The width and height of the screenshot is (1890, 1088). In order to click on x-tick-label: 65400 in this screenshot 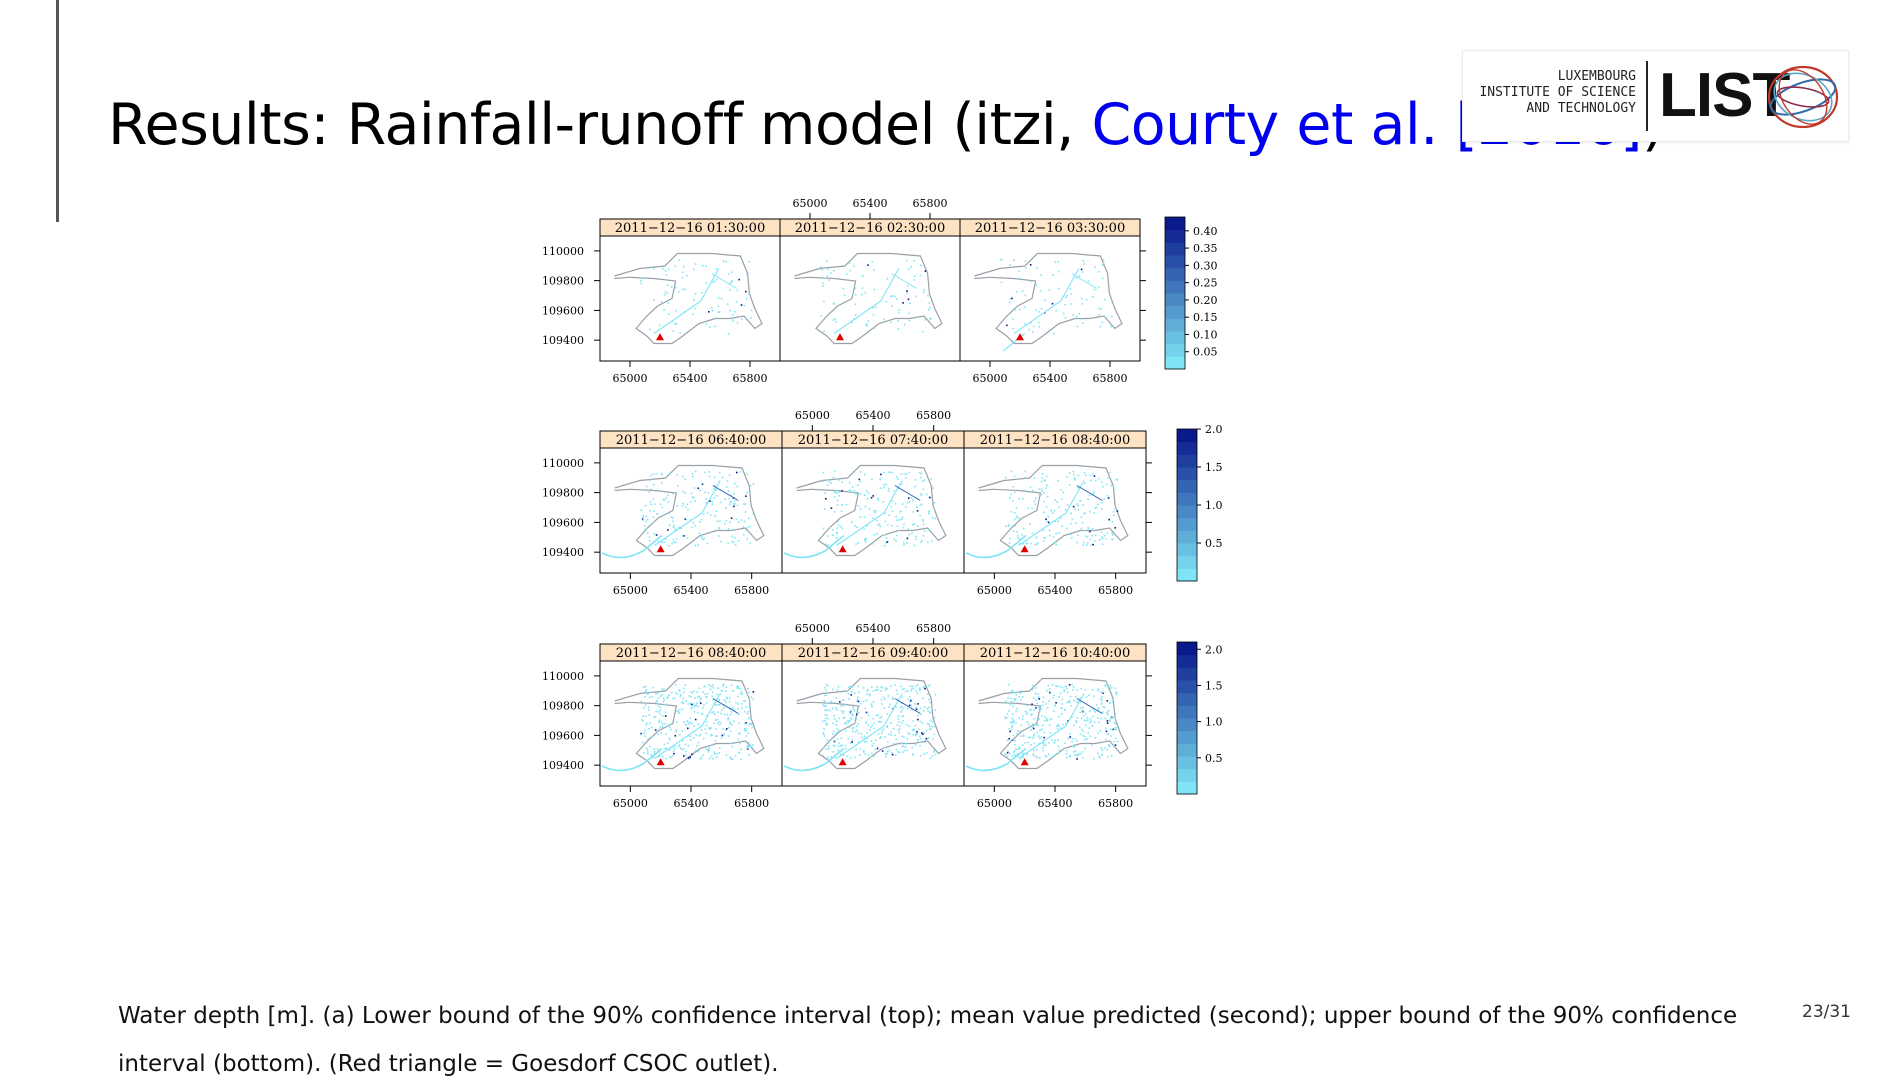, I will do `click(1055, 590)`.